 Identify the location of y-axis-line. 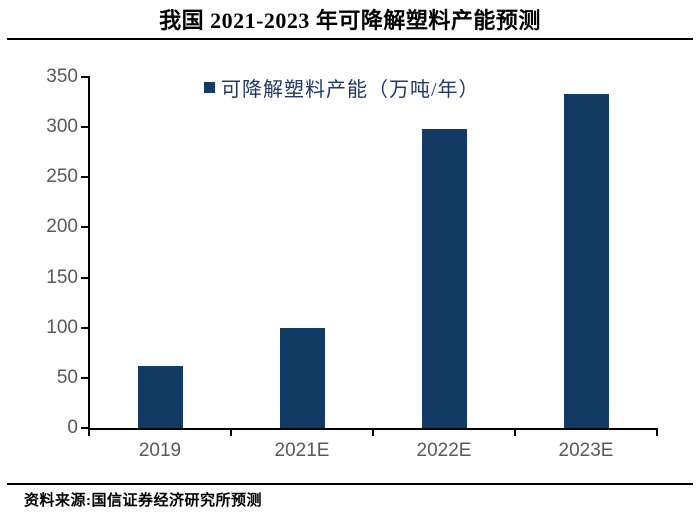
(89, 253).